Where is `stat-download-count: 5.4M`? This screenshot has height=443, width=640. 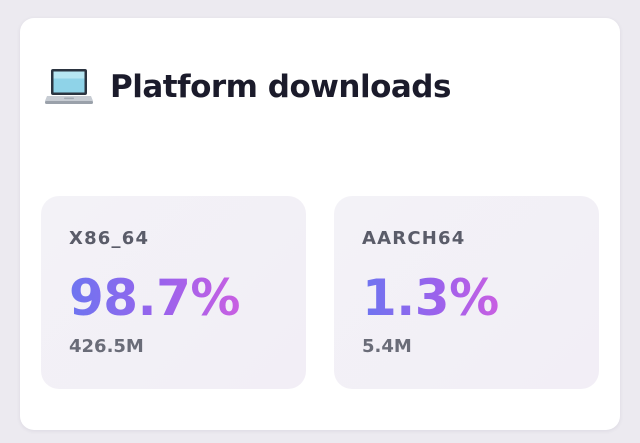 stat-download-count: 5.4M is located at coordinates (387, 346).